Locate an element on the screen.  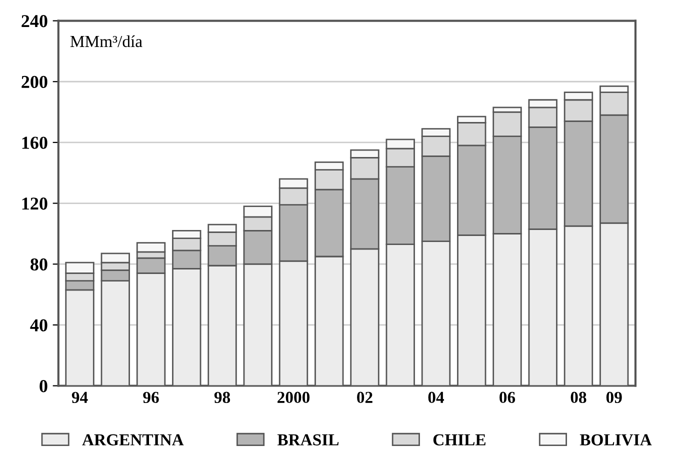
y-tick-label: 40 is located at coordinates (39, 325).